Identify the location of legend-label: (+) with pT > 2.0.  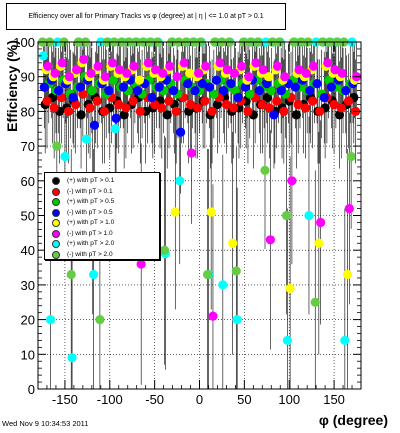
(91, 243).